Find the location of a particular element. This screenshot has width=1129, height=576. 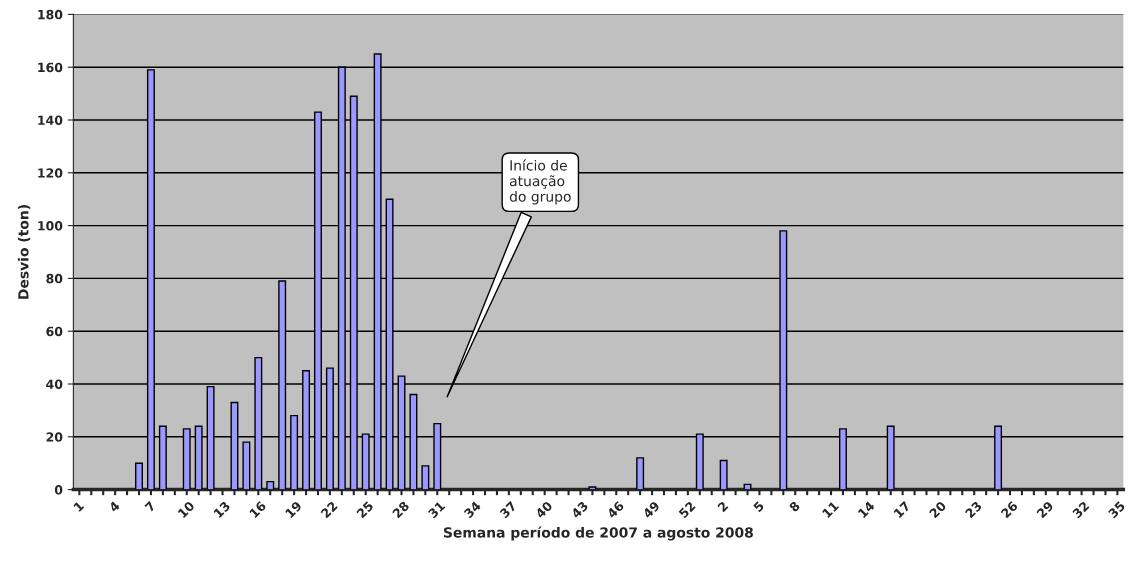

x-tick-label: 49 is located at coordinates (651, 509).